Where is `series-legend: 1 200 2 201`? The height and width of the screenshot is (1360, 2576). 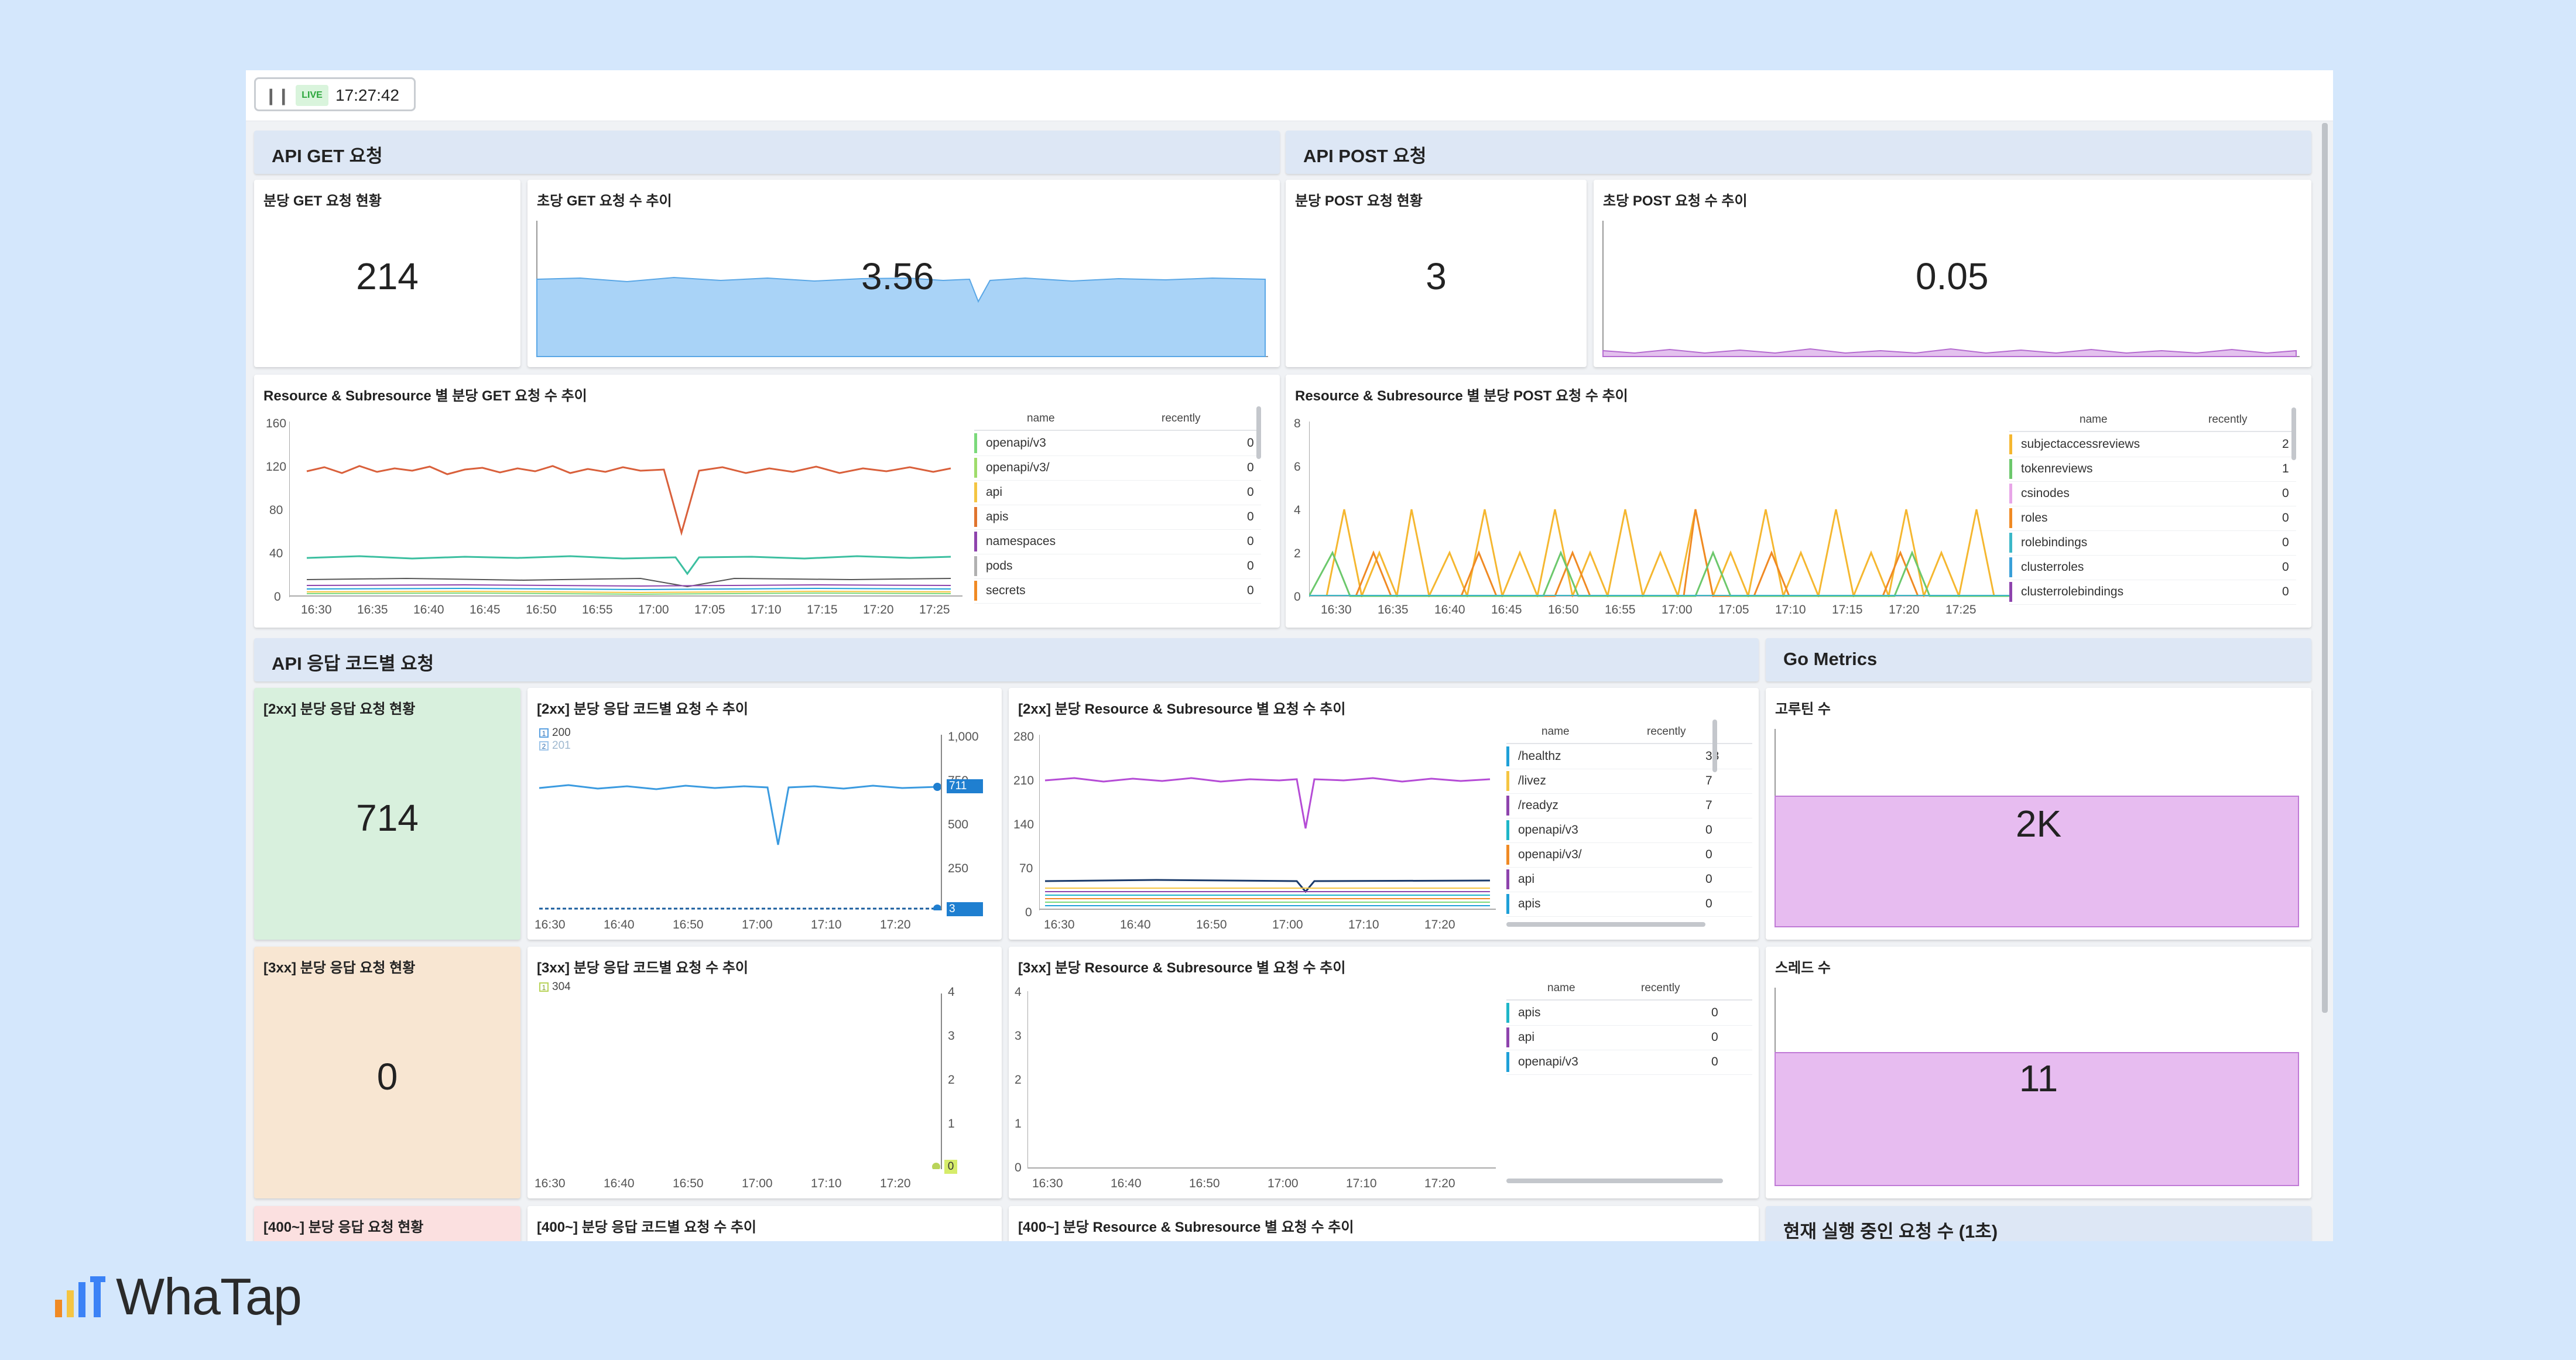 series-legend: 1 200 2 201 is located at coordinates (555, 739).